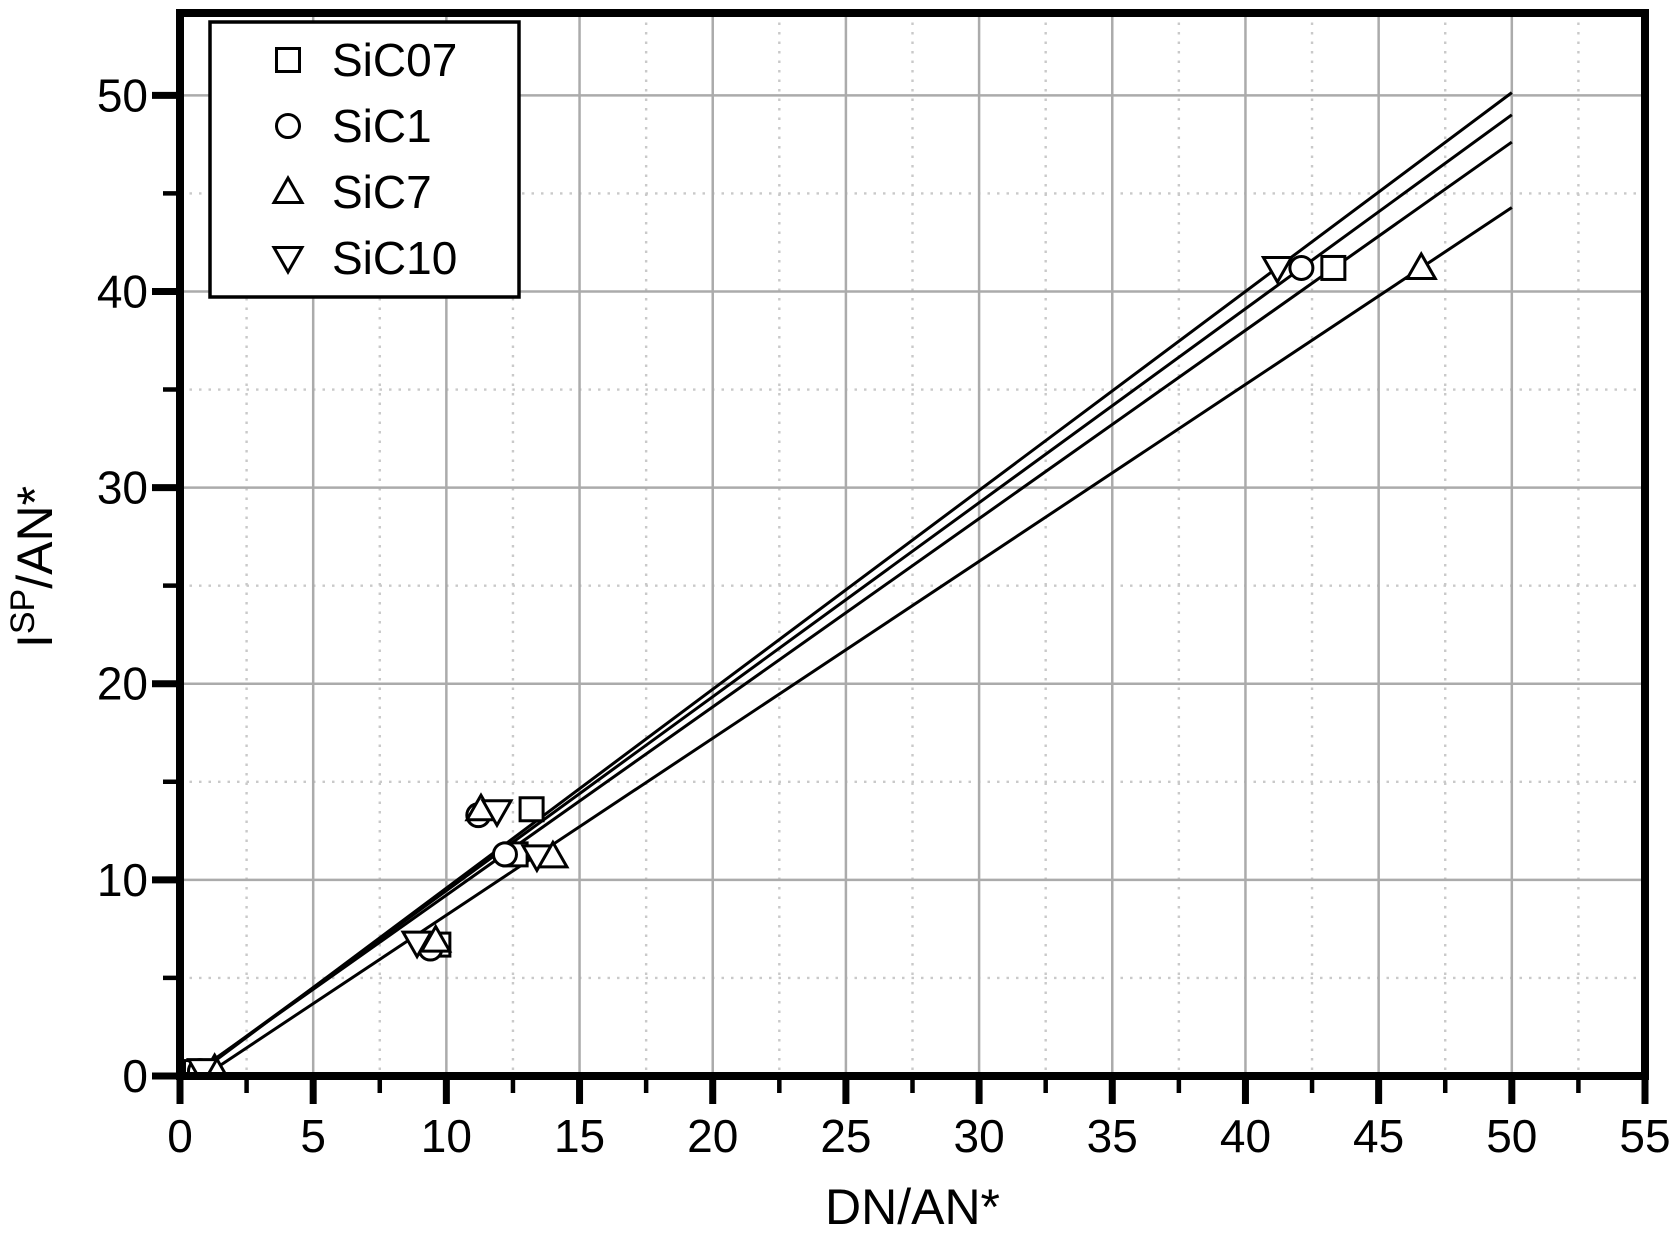  What do you see at coordinates (579, 1136) in the screenshot?
I see `x-tick-label: 15` at bounding box center [579, 1136].